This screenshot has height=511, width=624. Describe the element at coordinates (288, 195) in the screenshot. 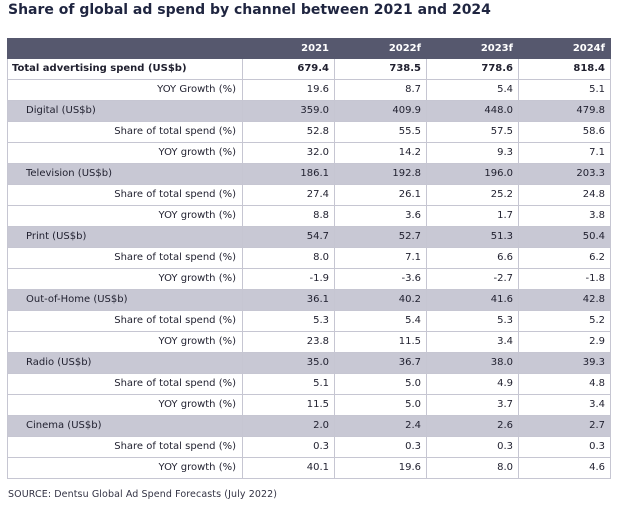

I see `table-cell: 27.4` at that location.